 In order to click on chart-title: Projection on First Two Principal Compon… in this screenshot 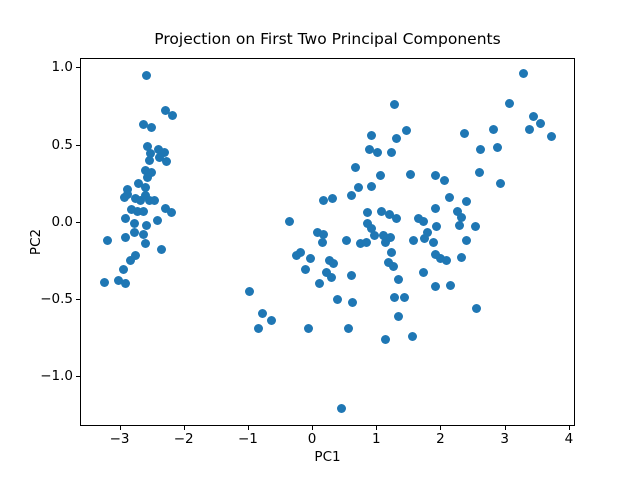, I will do `click(327, 39)`.